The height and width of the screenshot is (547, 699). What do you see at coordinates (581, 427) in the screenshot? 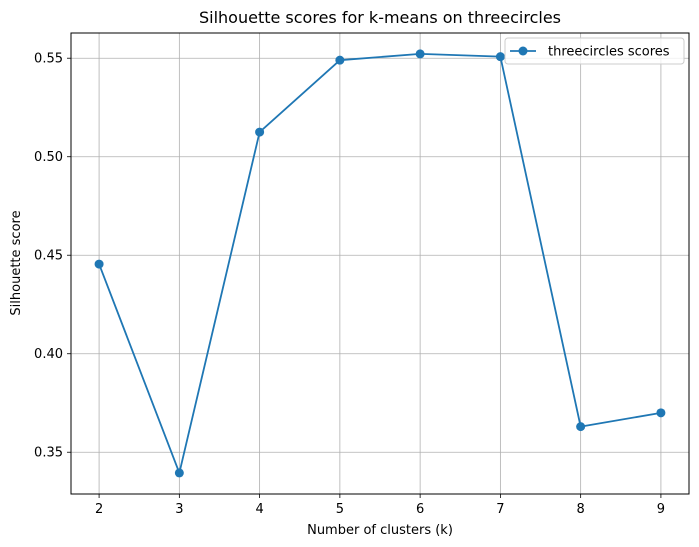
I see `data-point-k8` at bounding box center [581, 427].